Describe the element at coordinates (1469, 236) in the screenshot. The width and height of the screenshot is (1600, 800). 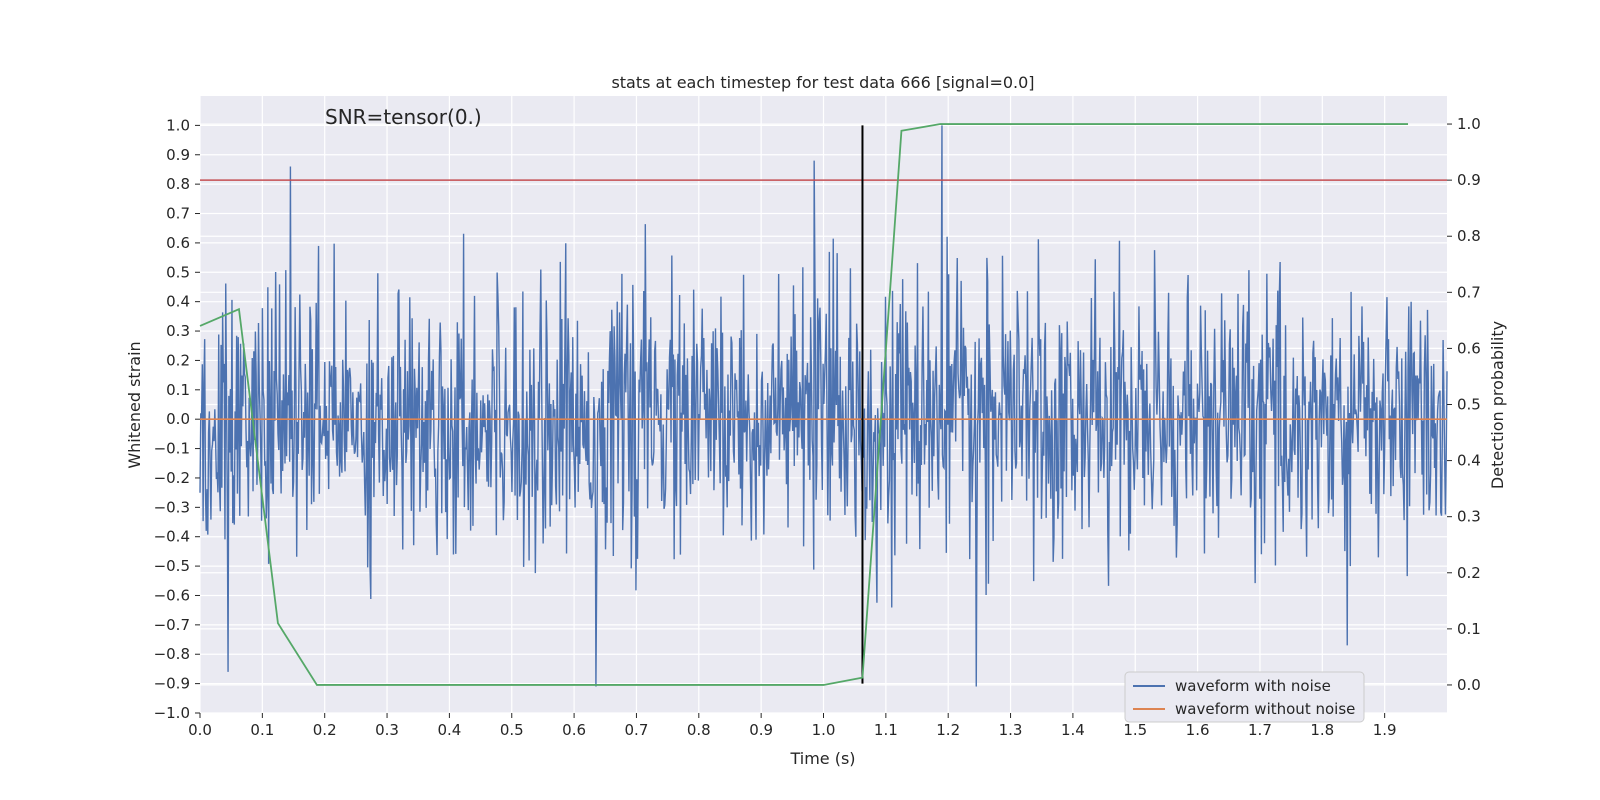
I see `y-right-tick-label: 0.8` at that location.